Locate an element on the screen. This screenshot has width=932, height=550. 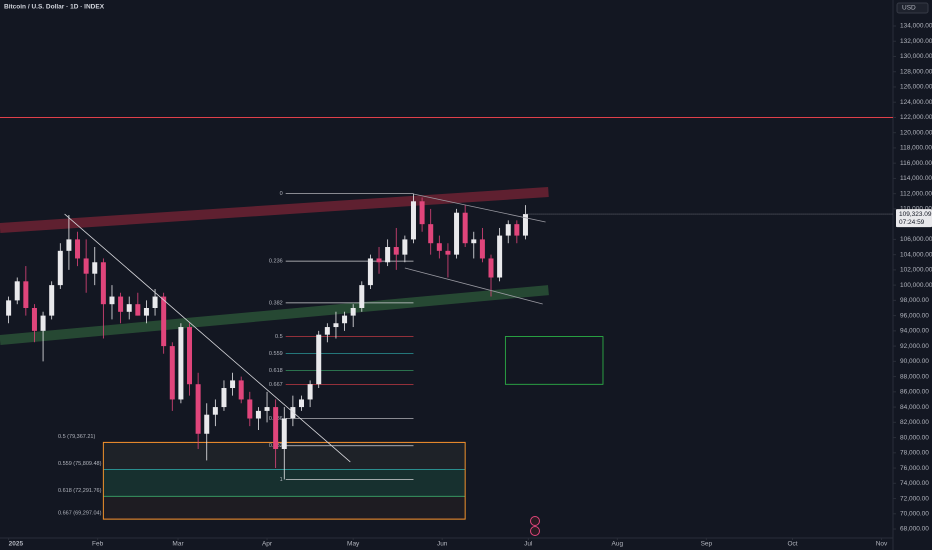
y-tick-label: 118,000.00 is located at coordinates (916, 148).